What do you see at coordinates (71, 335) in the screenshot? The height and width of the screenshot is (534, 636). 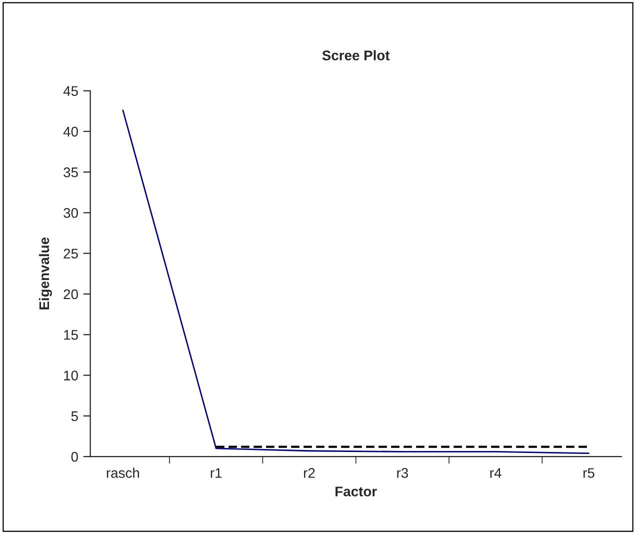 I see `y-tick-label: 15` at bounding box center [71, 335].